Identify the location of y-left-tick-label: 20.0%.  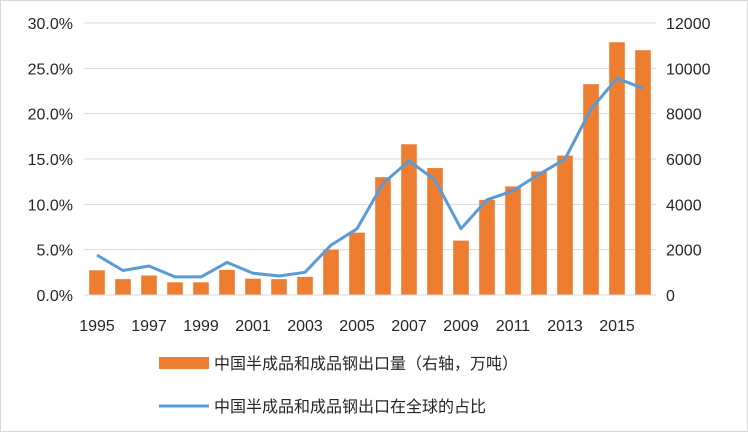
(50, 115).